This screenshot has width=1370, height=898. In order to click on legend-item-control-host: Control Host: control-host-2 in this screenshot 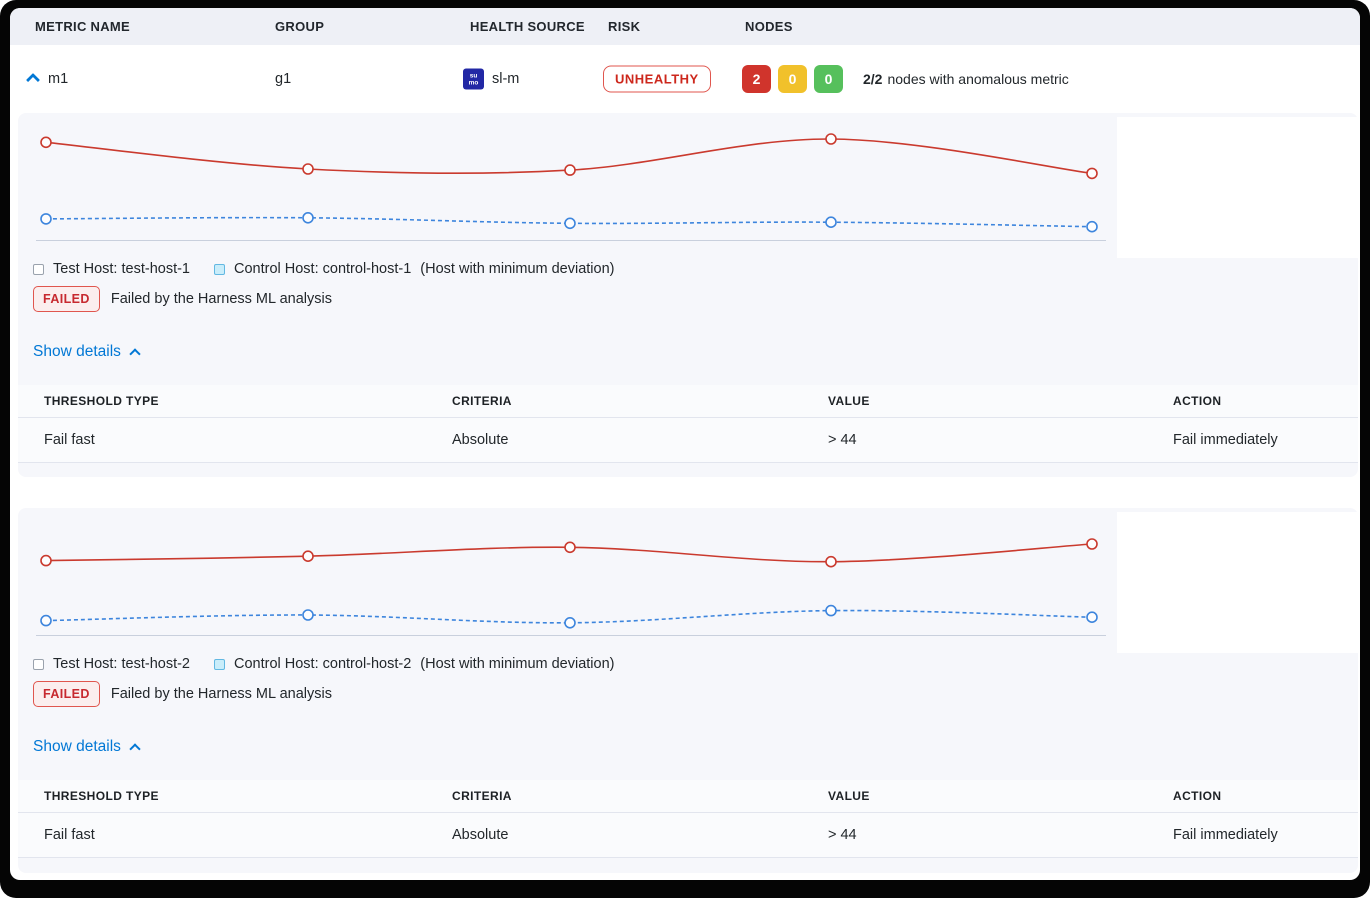, I will do `click(312, 664)`.